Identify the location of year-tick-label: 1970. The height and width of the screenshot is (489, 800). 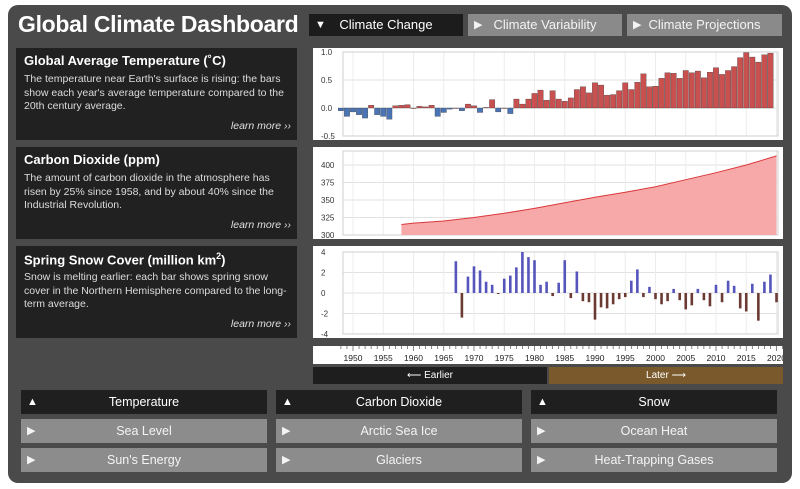
(474, 358).